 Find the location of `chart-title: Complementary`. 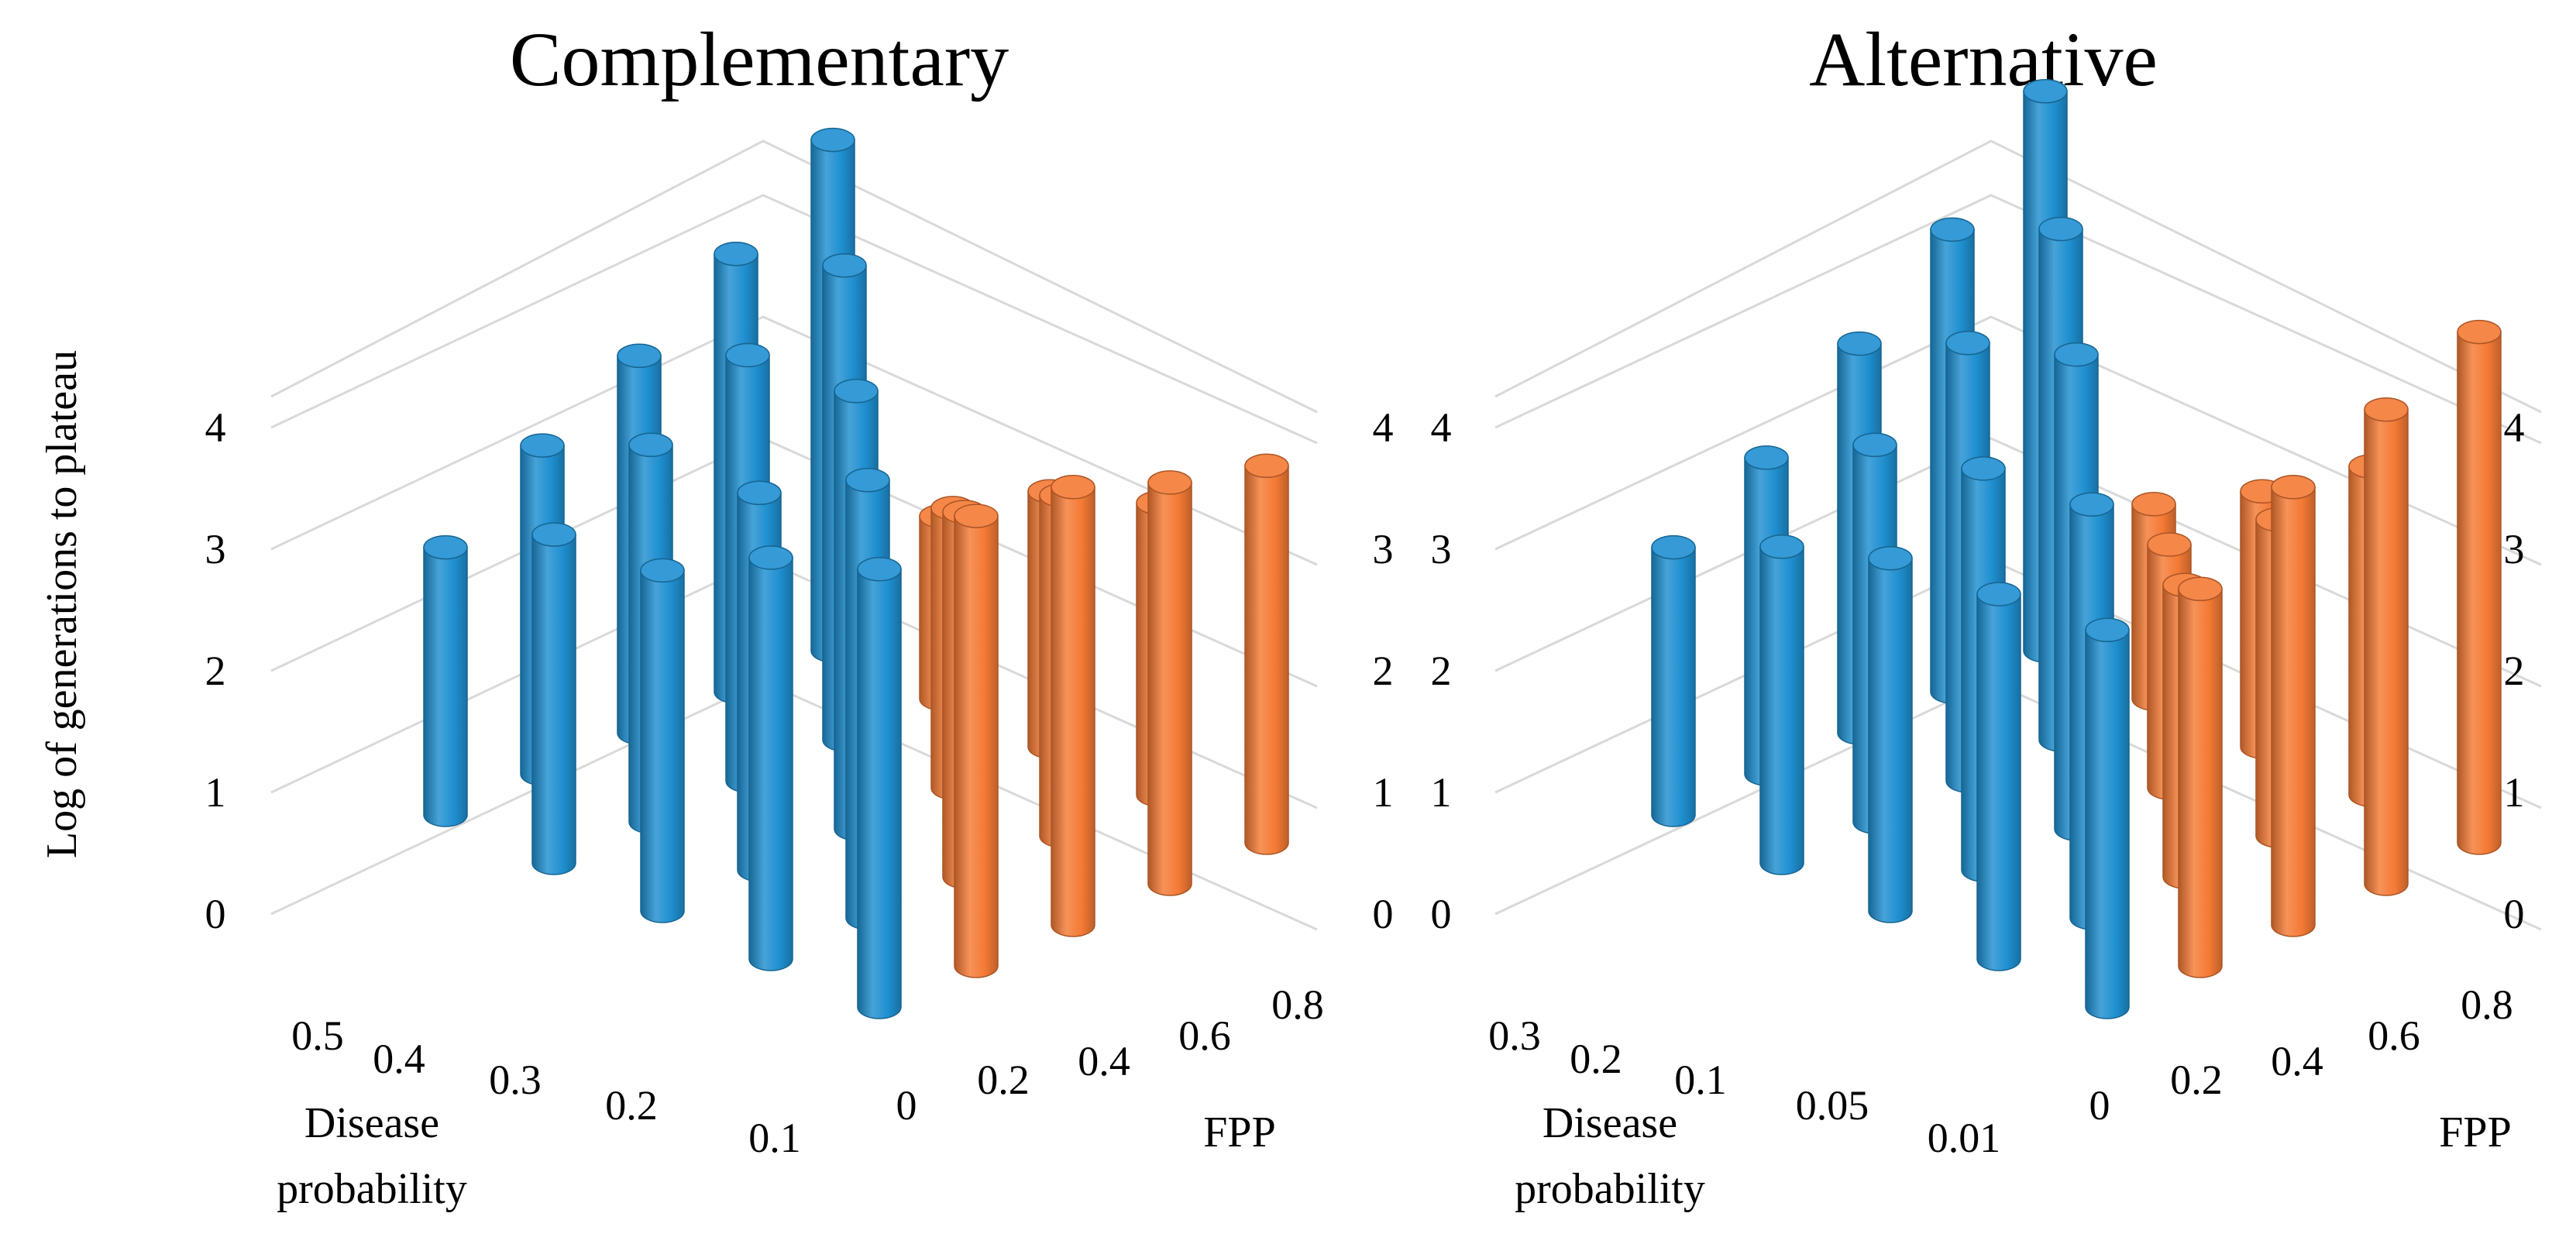

chart-title: Complementary is located at coordinates (759, 59).